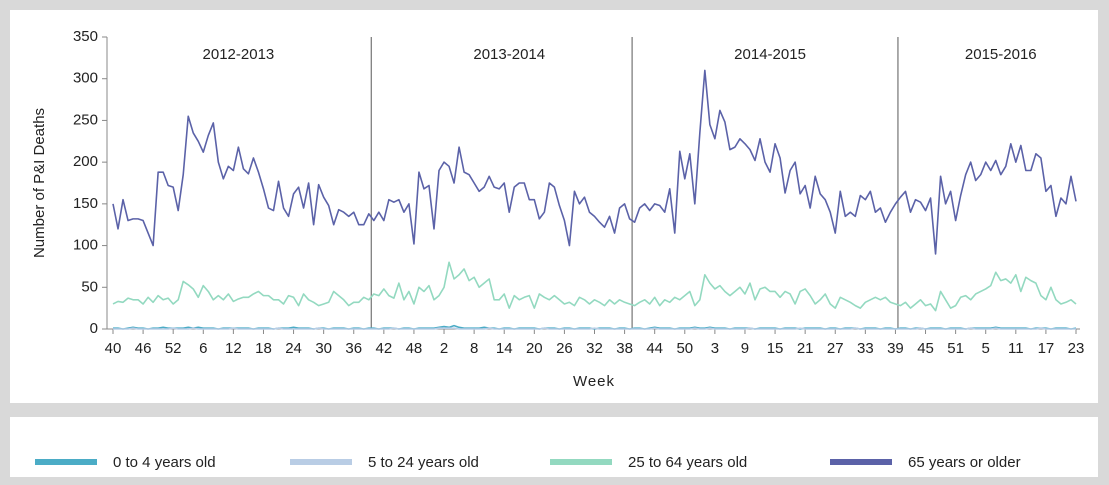 The height and width of the screenshot is (485, 1109). Describe the element at coordinates (94, 328) in the screenshot. I see `y-tick-label: 0` at that location.